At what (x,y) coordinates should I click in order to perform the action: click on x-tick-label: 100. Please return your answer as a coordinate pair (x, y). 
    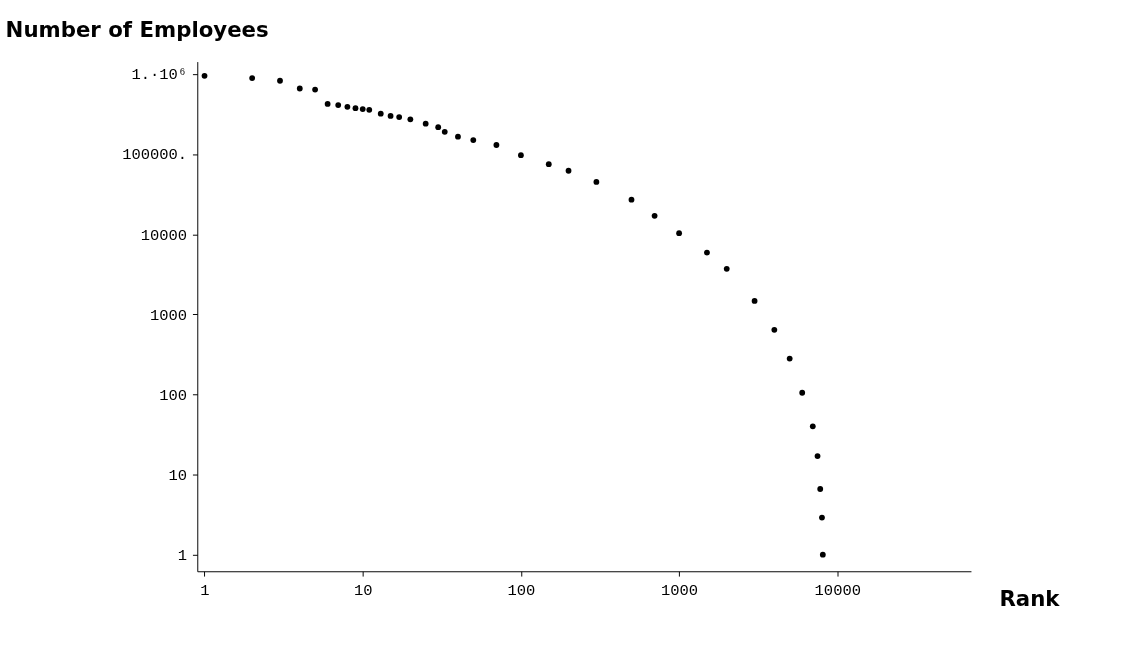
    Looking at the image, I should click on (521, 590).